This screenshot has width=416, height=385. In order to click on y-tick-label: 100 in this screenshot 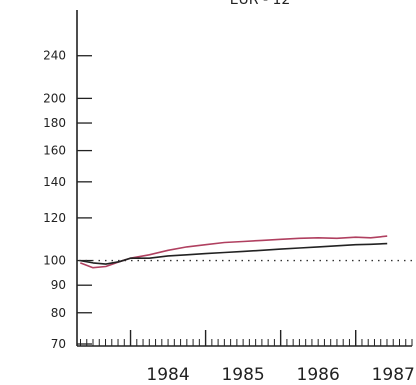, I will do `click(54, 261)`.